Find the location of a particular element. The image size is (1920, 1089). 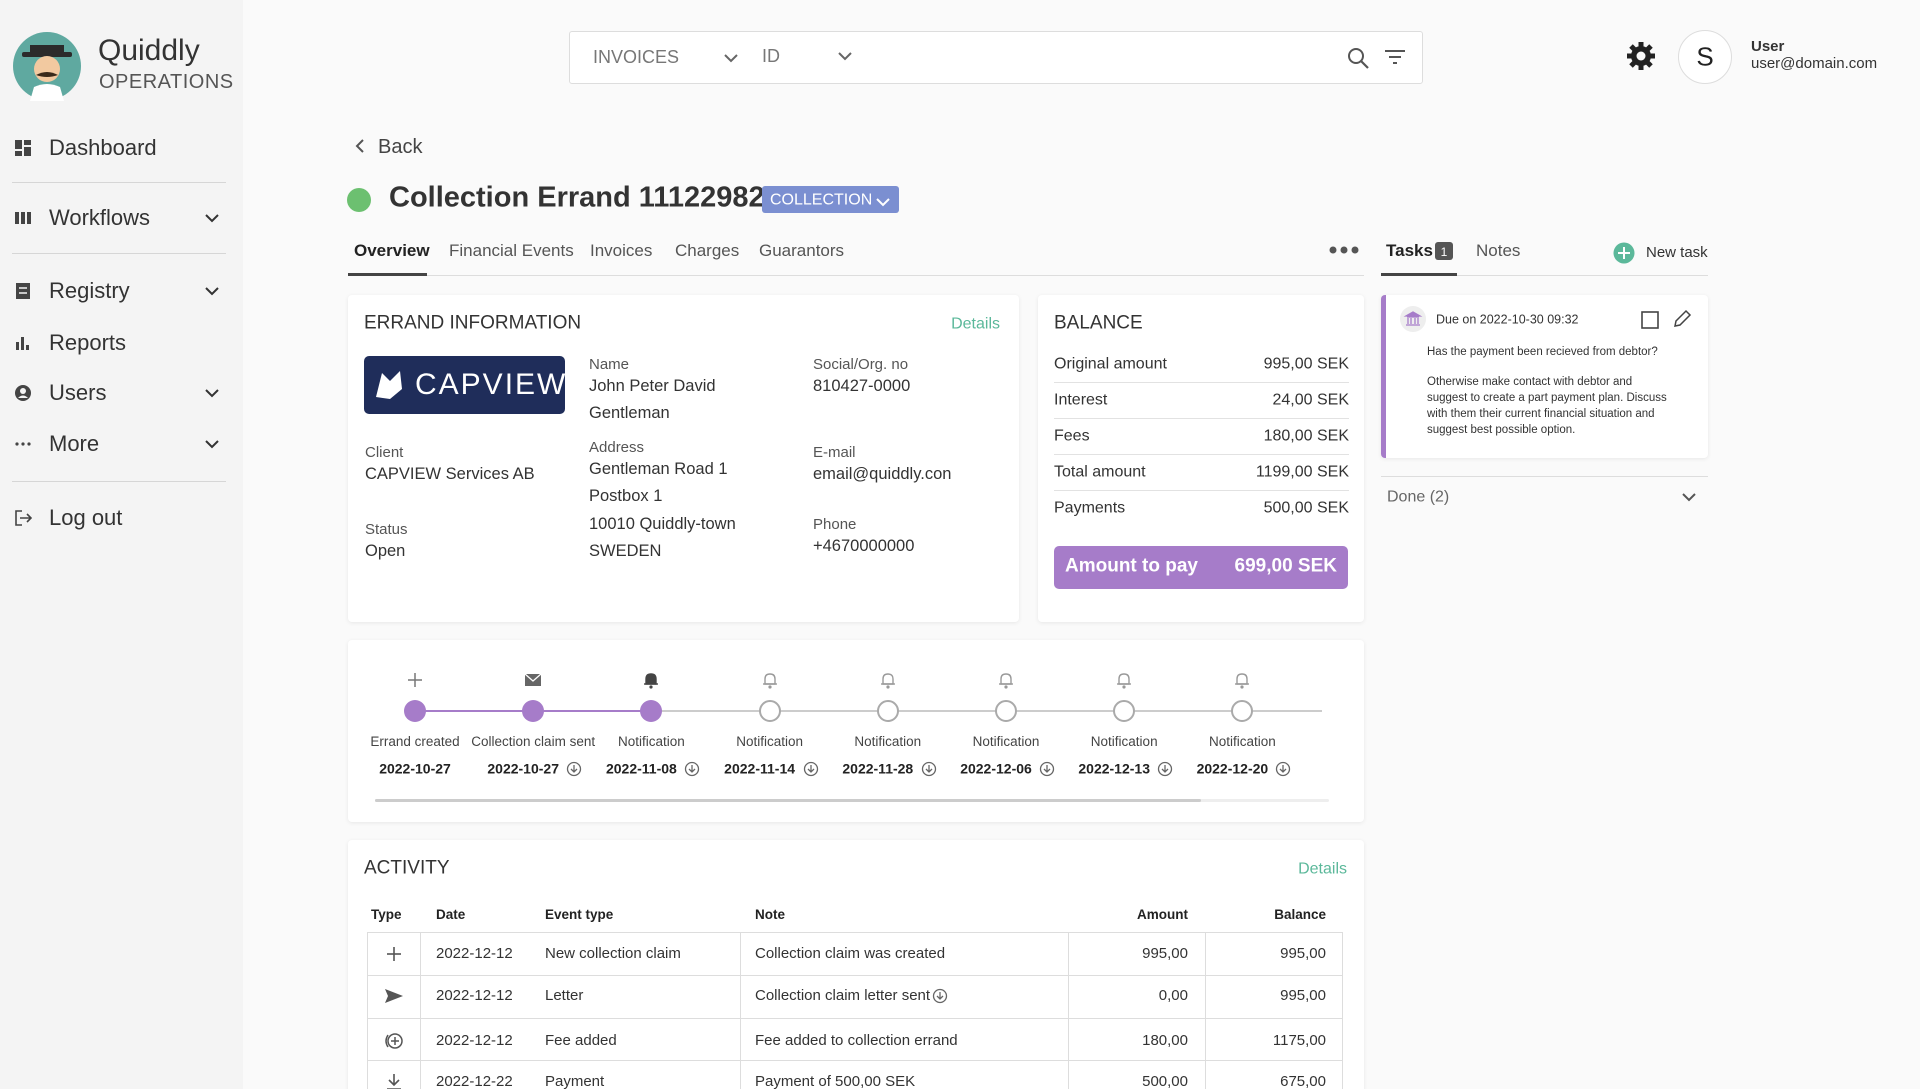

balance-label: Interest is located at coordinates (1081, 400).